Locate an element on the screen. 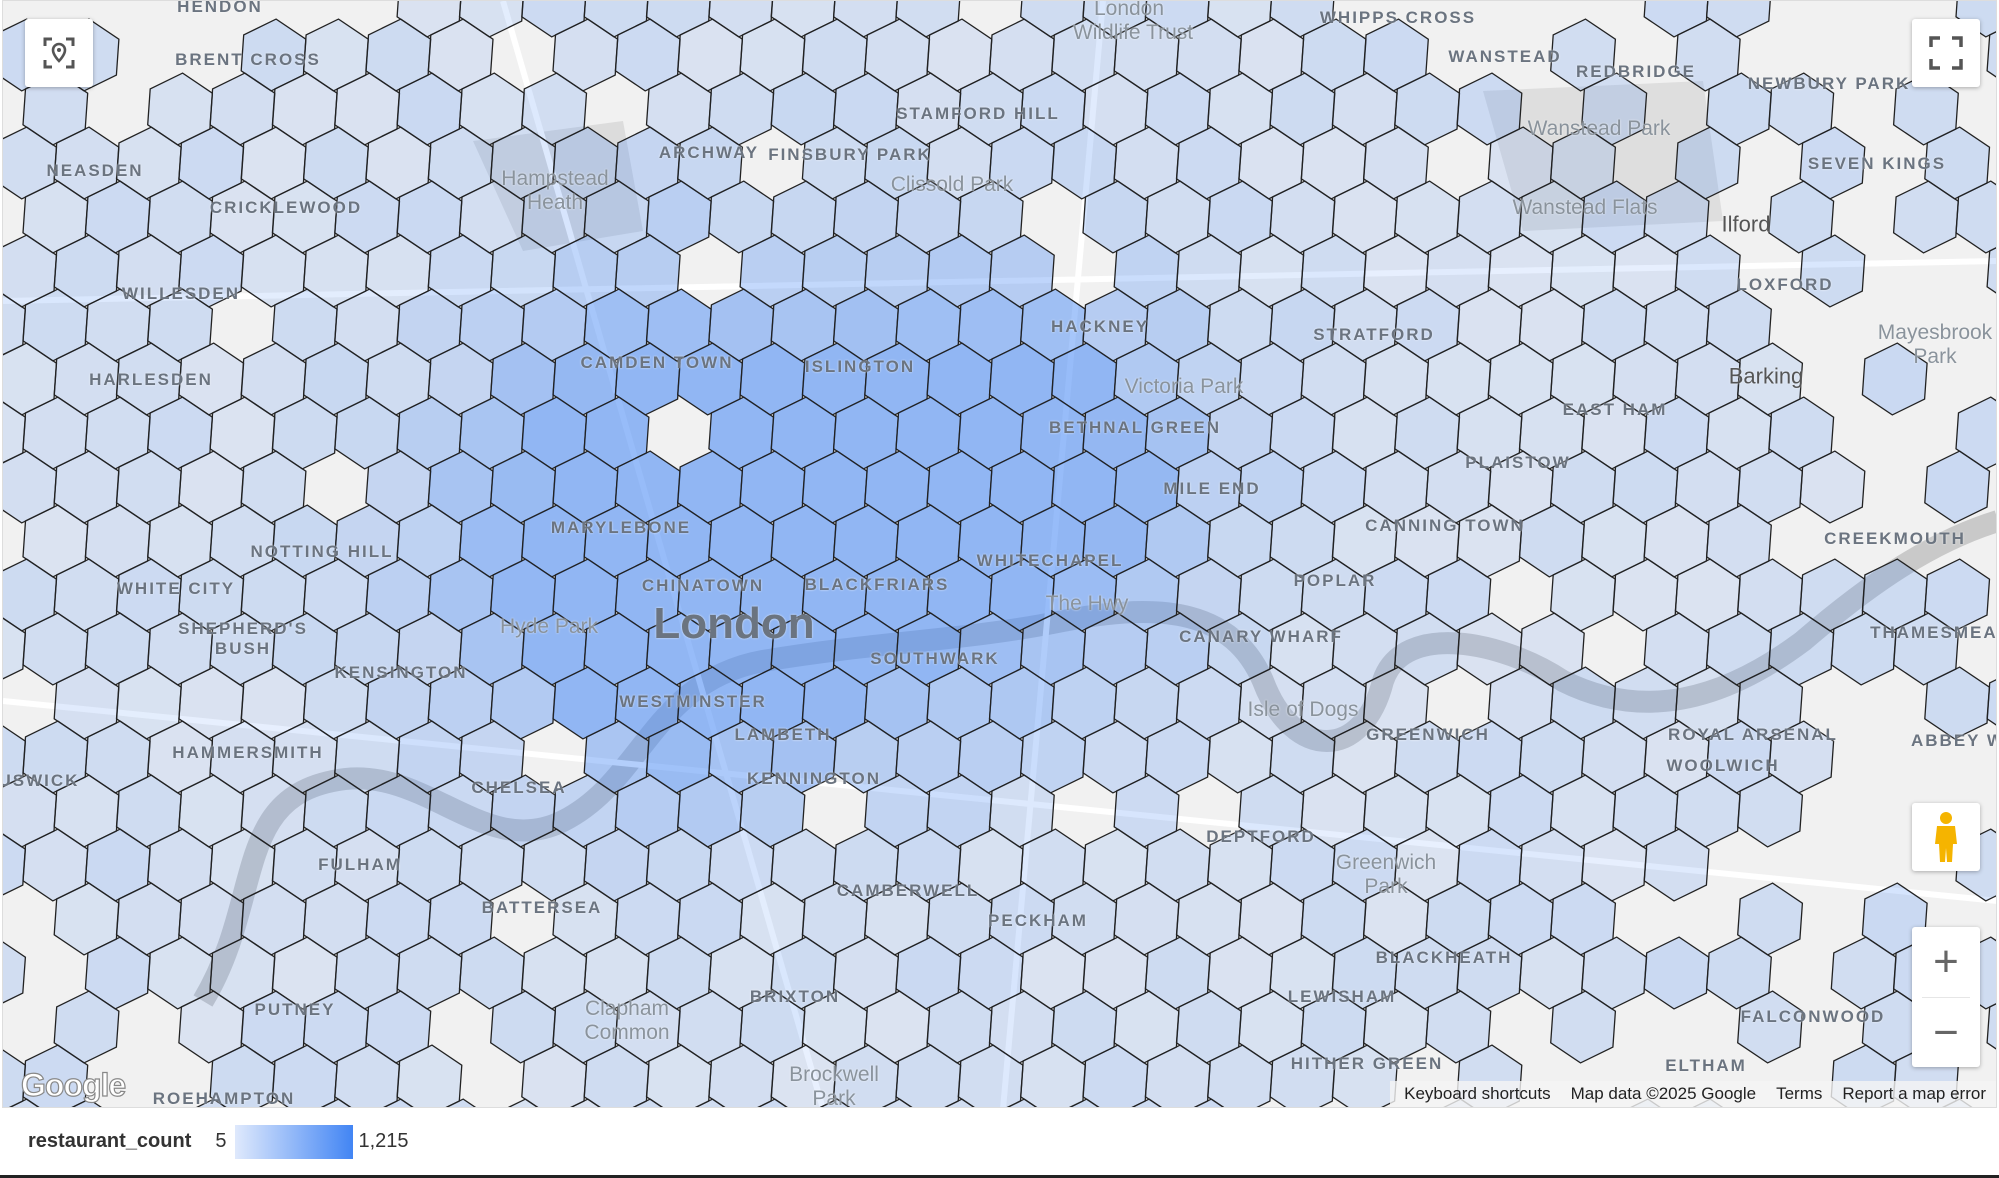  fullscreen-button is located at coordinates (1946, 53).